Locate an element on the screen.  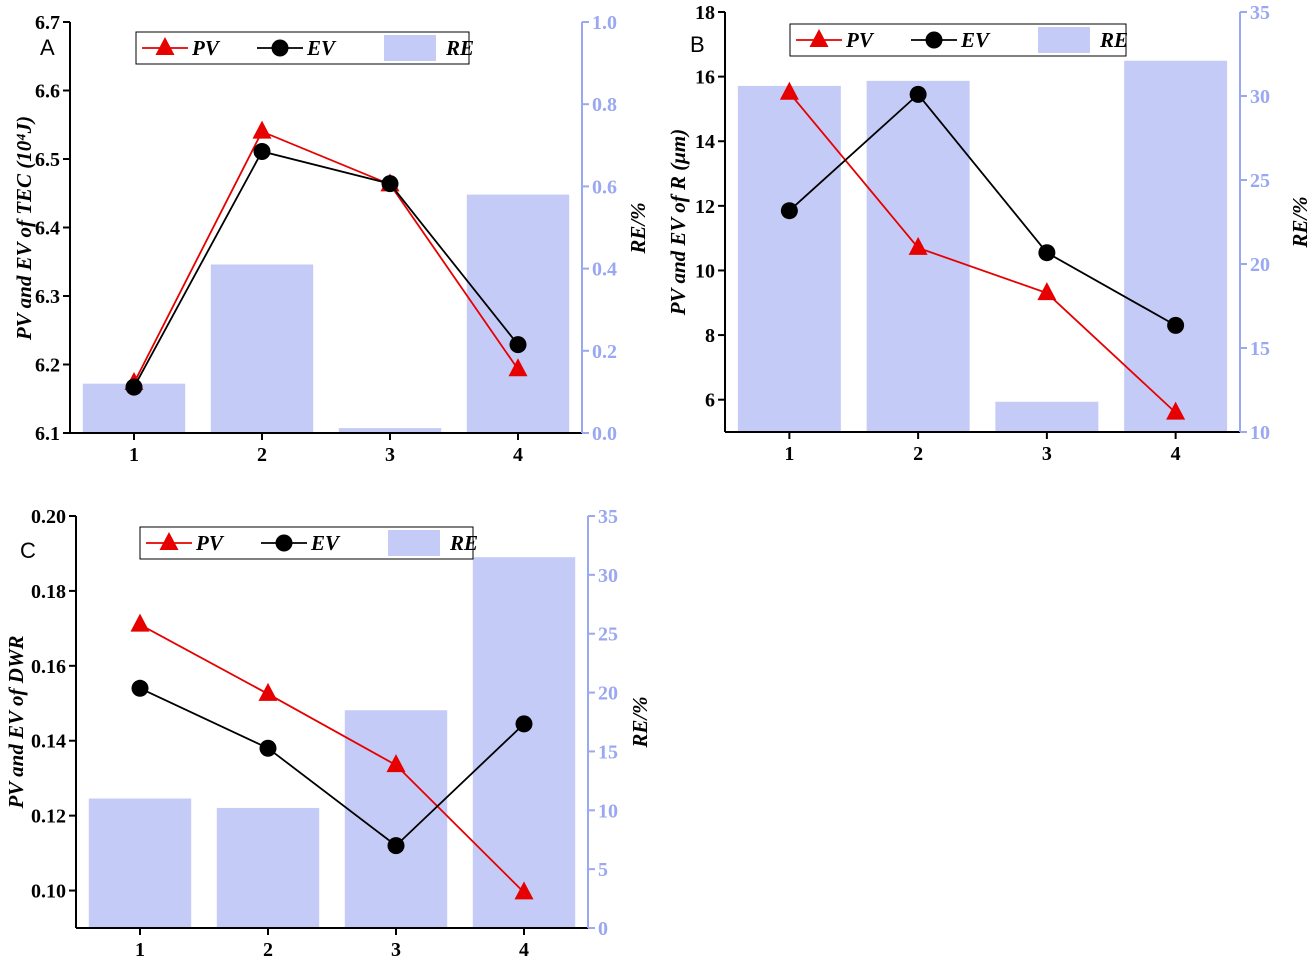
y-left-tick-label: 0.14 is located at coordinates (48, 742).